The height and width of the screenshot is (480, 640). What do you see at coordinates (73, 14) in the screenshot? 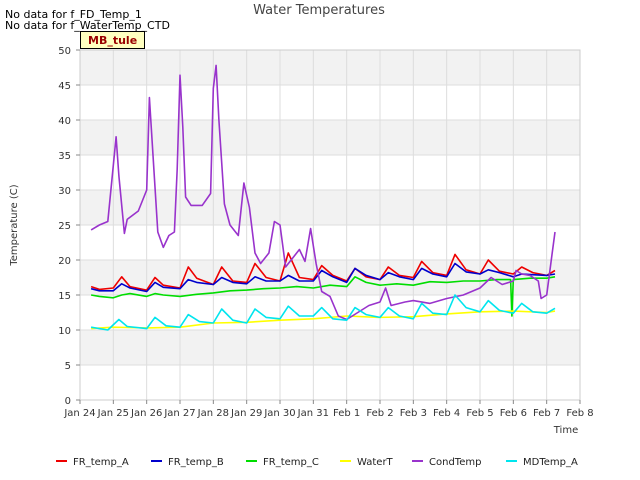
I see `no-data-note-1: No data for f_FD_Temp_1` at bounding box center [73, 14].